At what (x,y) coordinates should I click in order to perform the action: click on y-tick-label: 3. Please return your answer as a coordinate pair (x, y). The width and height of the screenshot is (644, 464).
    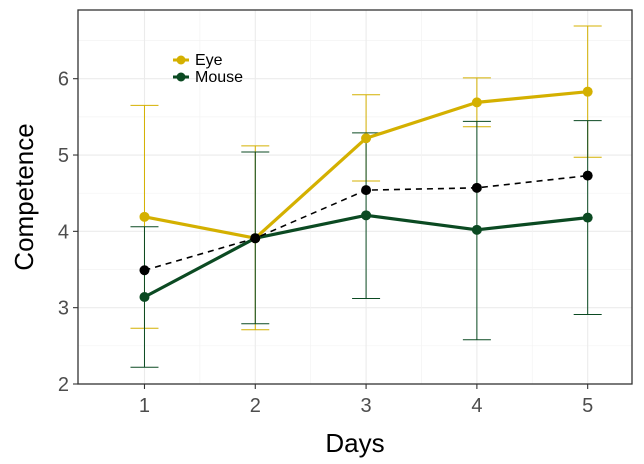
    Looking at the image, I should click on (63, 309).